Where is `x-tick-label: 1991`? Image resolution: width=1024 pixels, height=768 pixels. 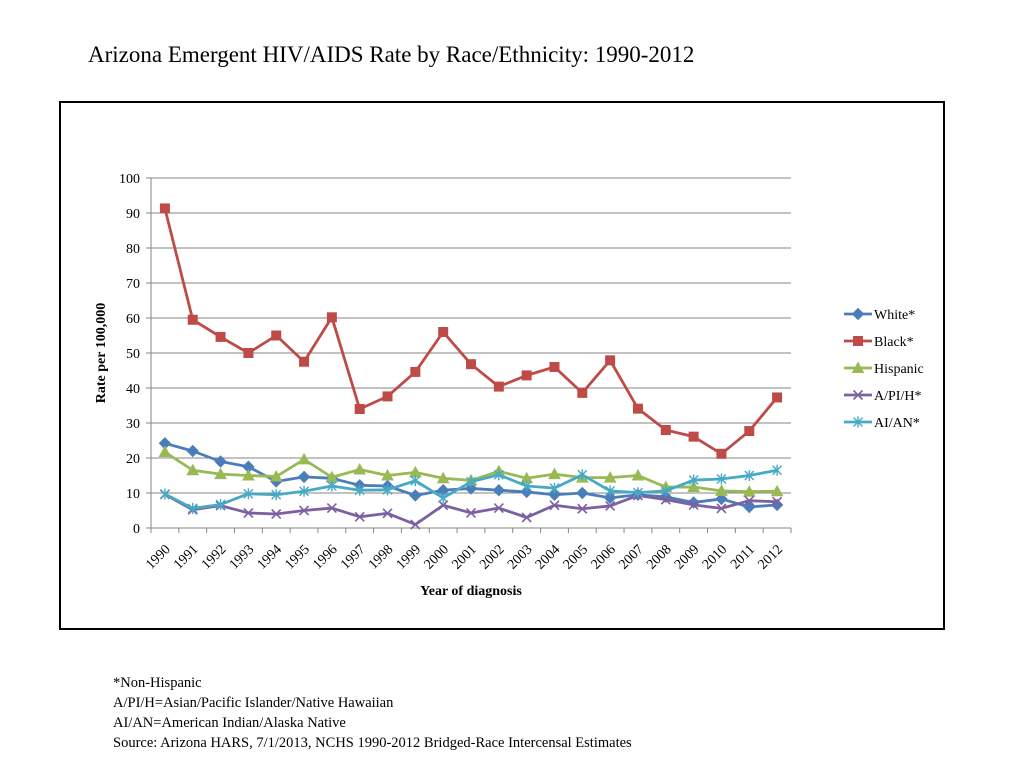
x-tick-label: 1991 is located at coordinates (186, 557).